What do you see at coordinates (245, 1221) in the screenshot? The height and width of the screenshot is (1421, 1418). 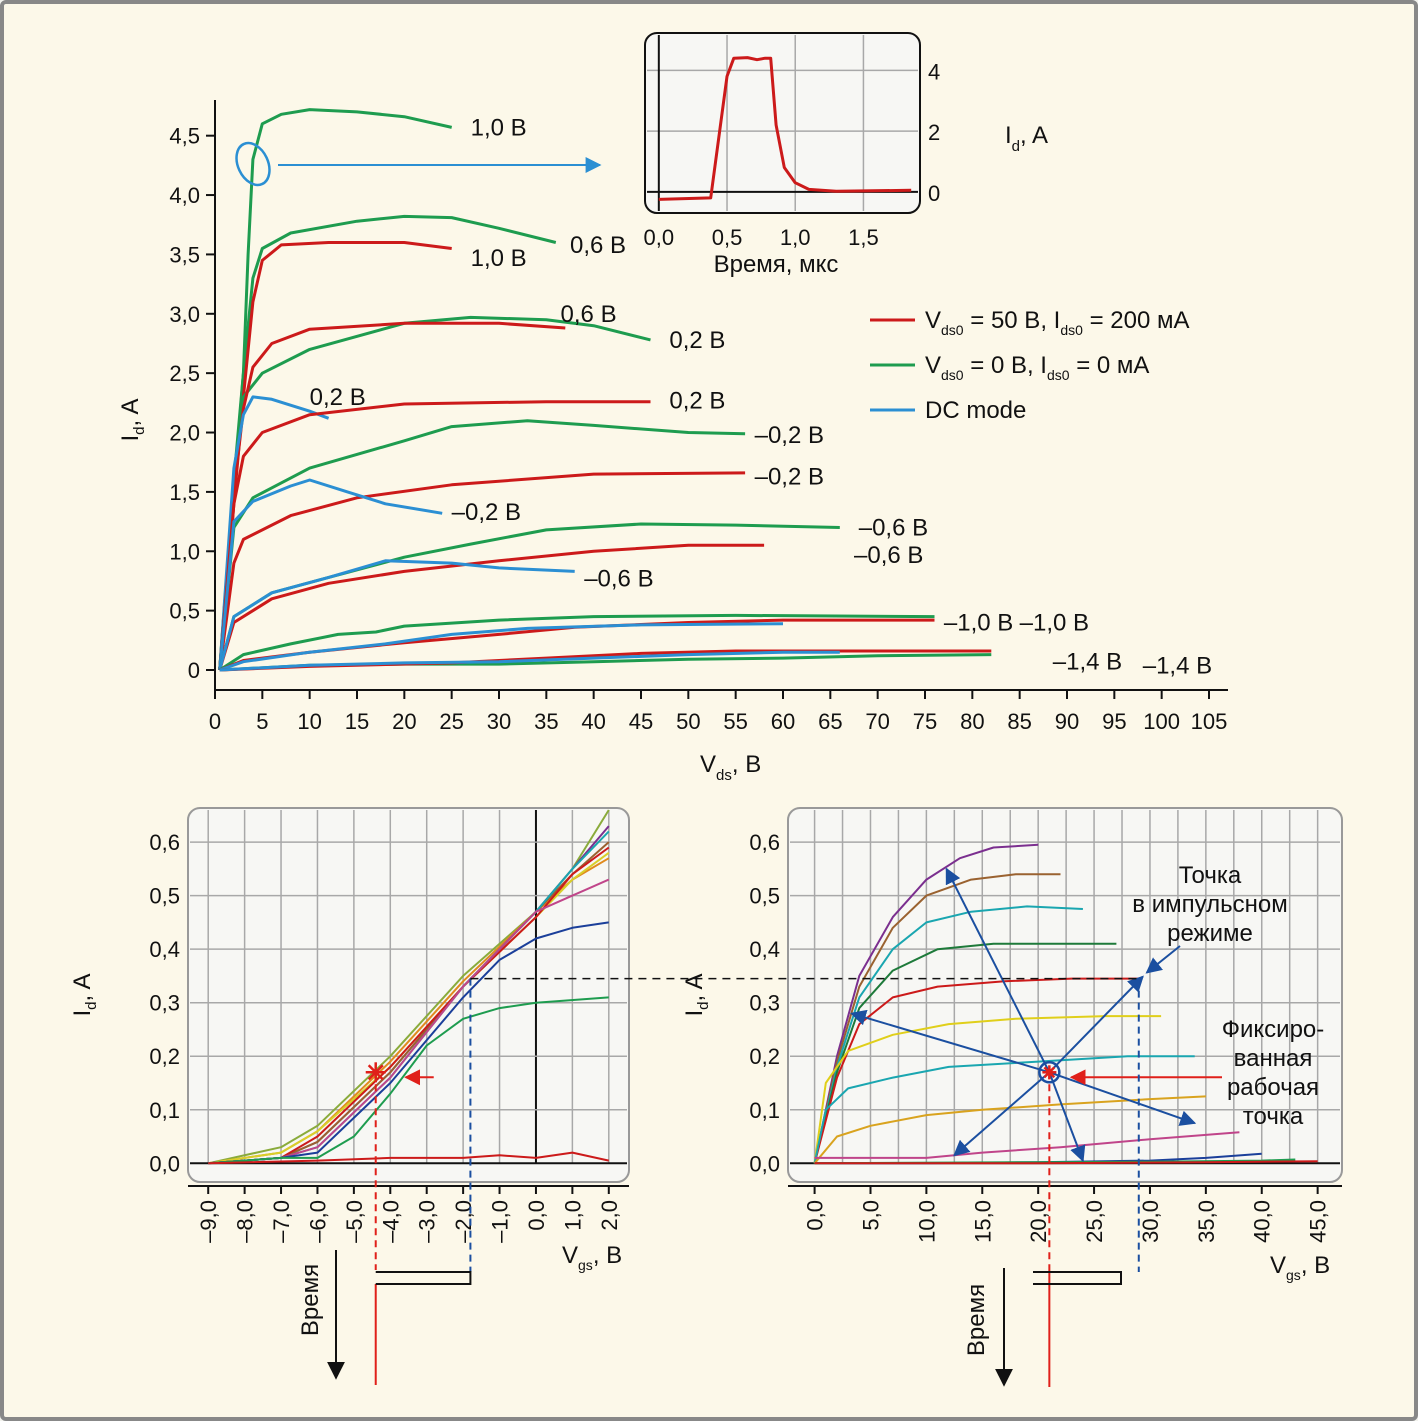 I see `bl-x-tick-label: –8,0` at bounding box center [245, 1221].